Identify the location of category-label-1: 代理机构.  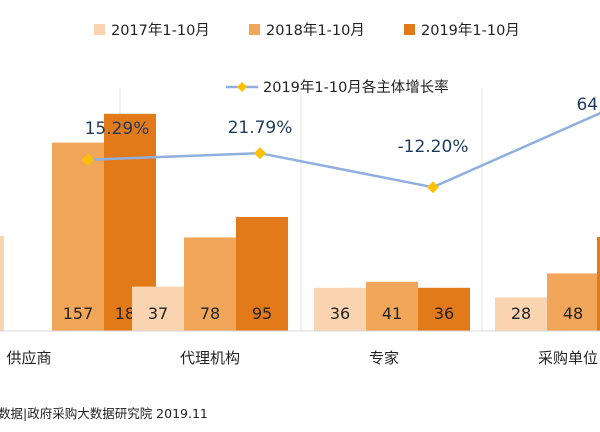
(210, 358).